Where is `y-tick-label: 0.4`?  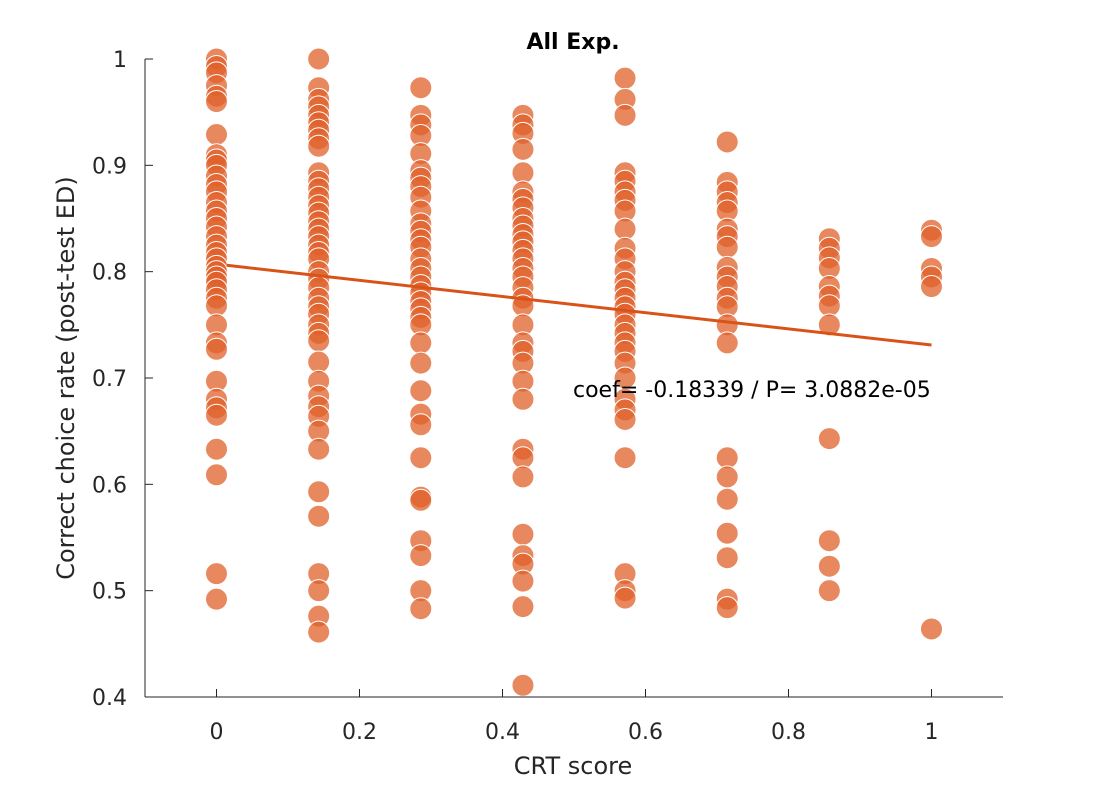 y-tick-label: 0.4 is located at coordinates (109, 698).